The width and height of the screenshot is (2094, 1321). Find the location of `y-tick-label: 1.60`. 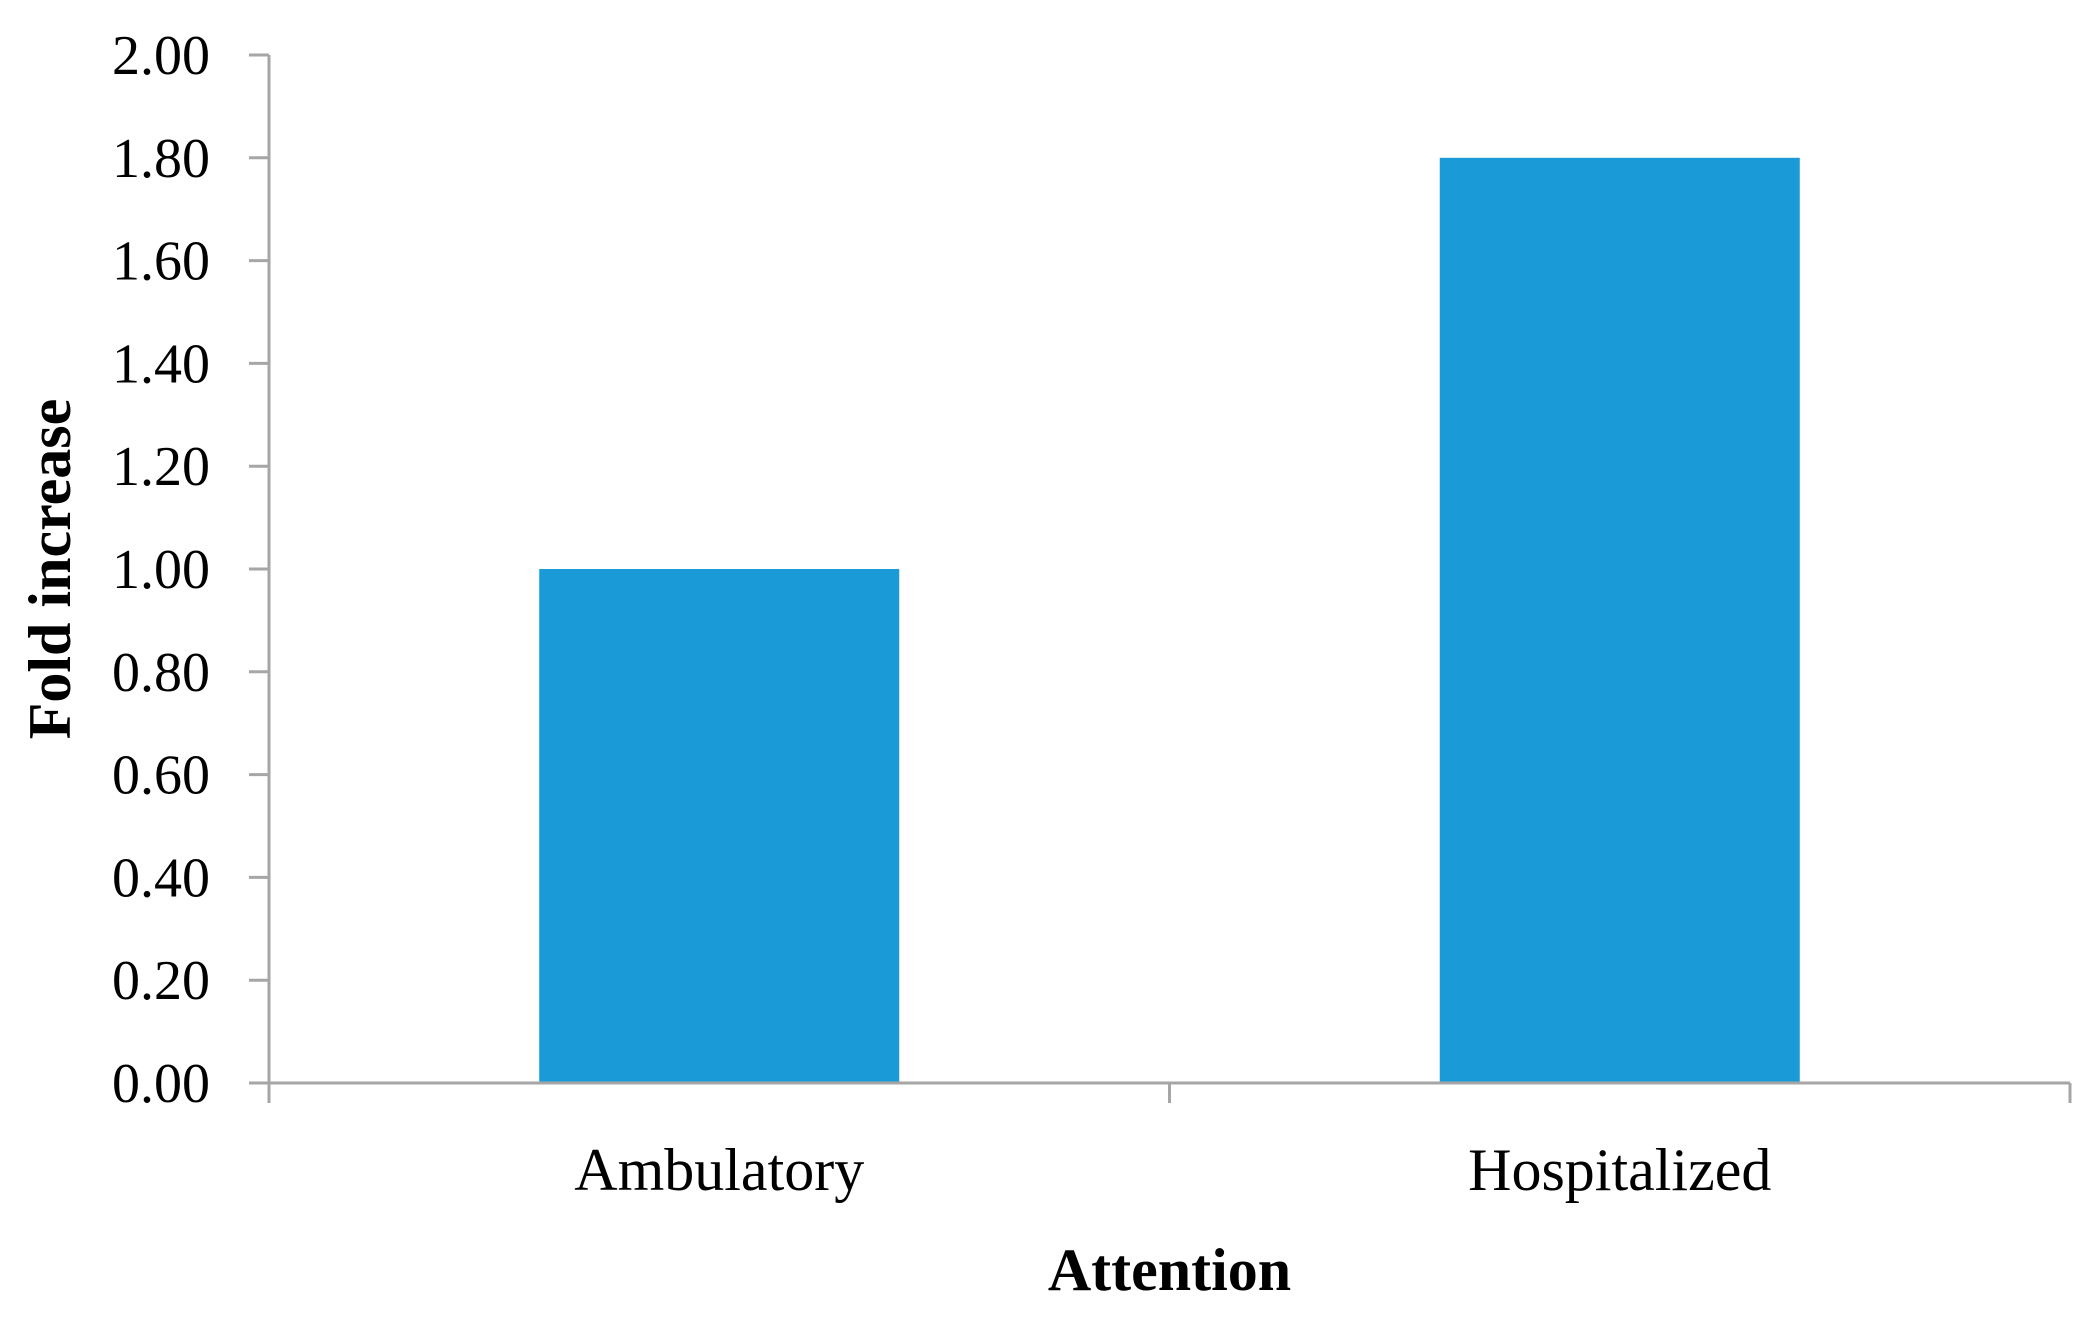

y-tick-label: 1.60 is located at coordinates (161, 262).